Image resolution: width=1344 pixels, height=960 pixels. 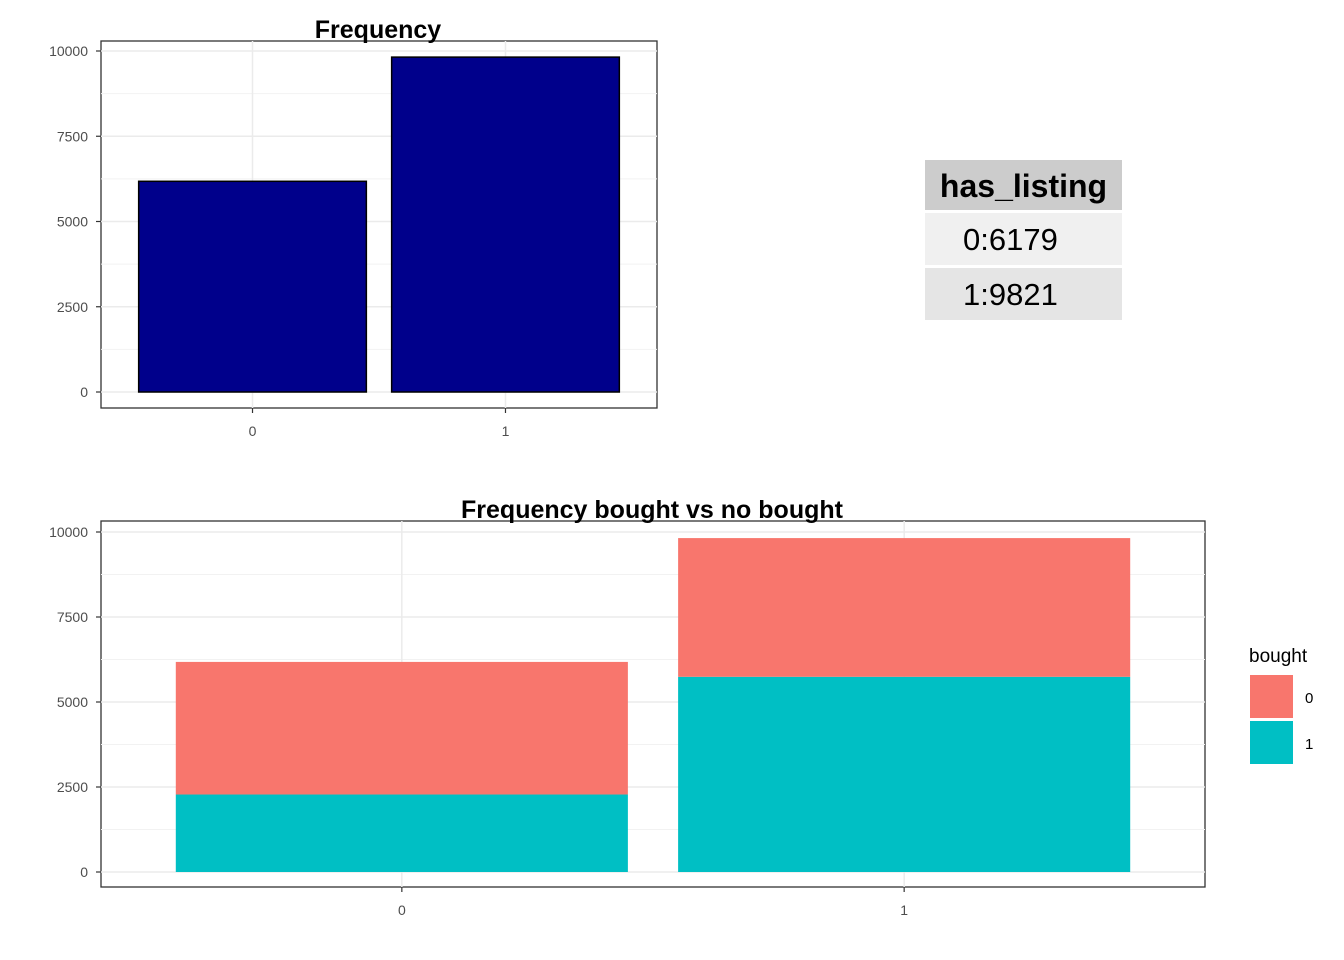 What do you see at coordinates (253, 431) in the screenshot?
I see `frequency-xtick-label: 0` at bounding box center [253, 431].